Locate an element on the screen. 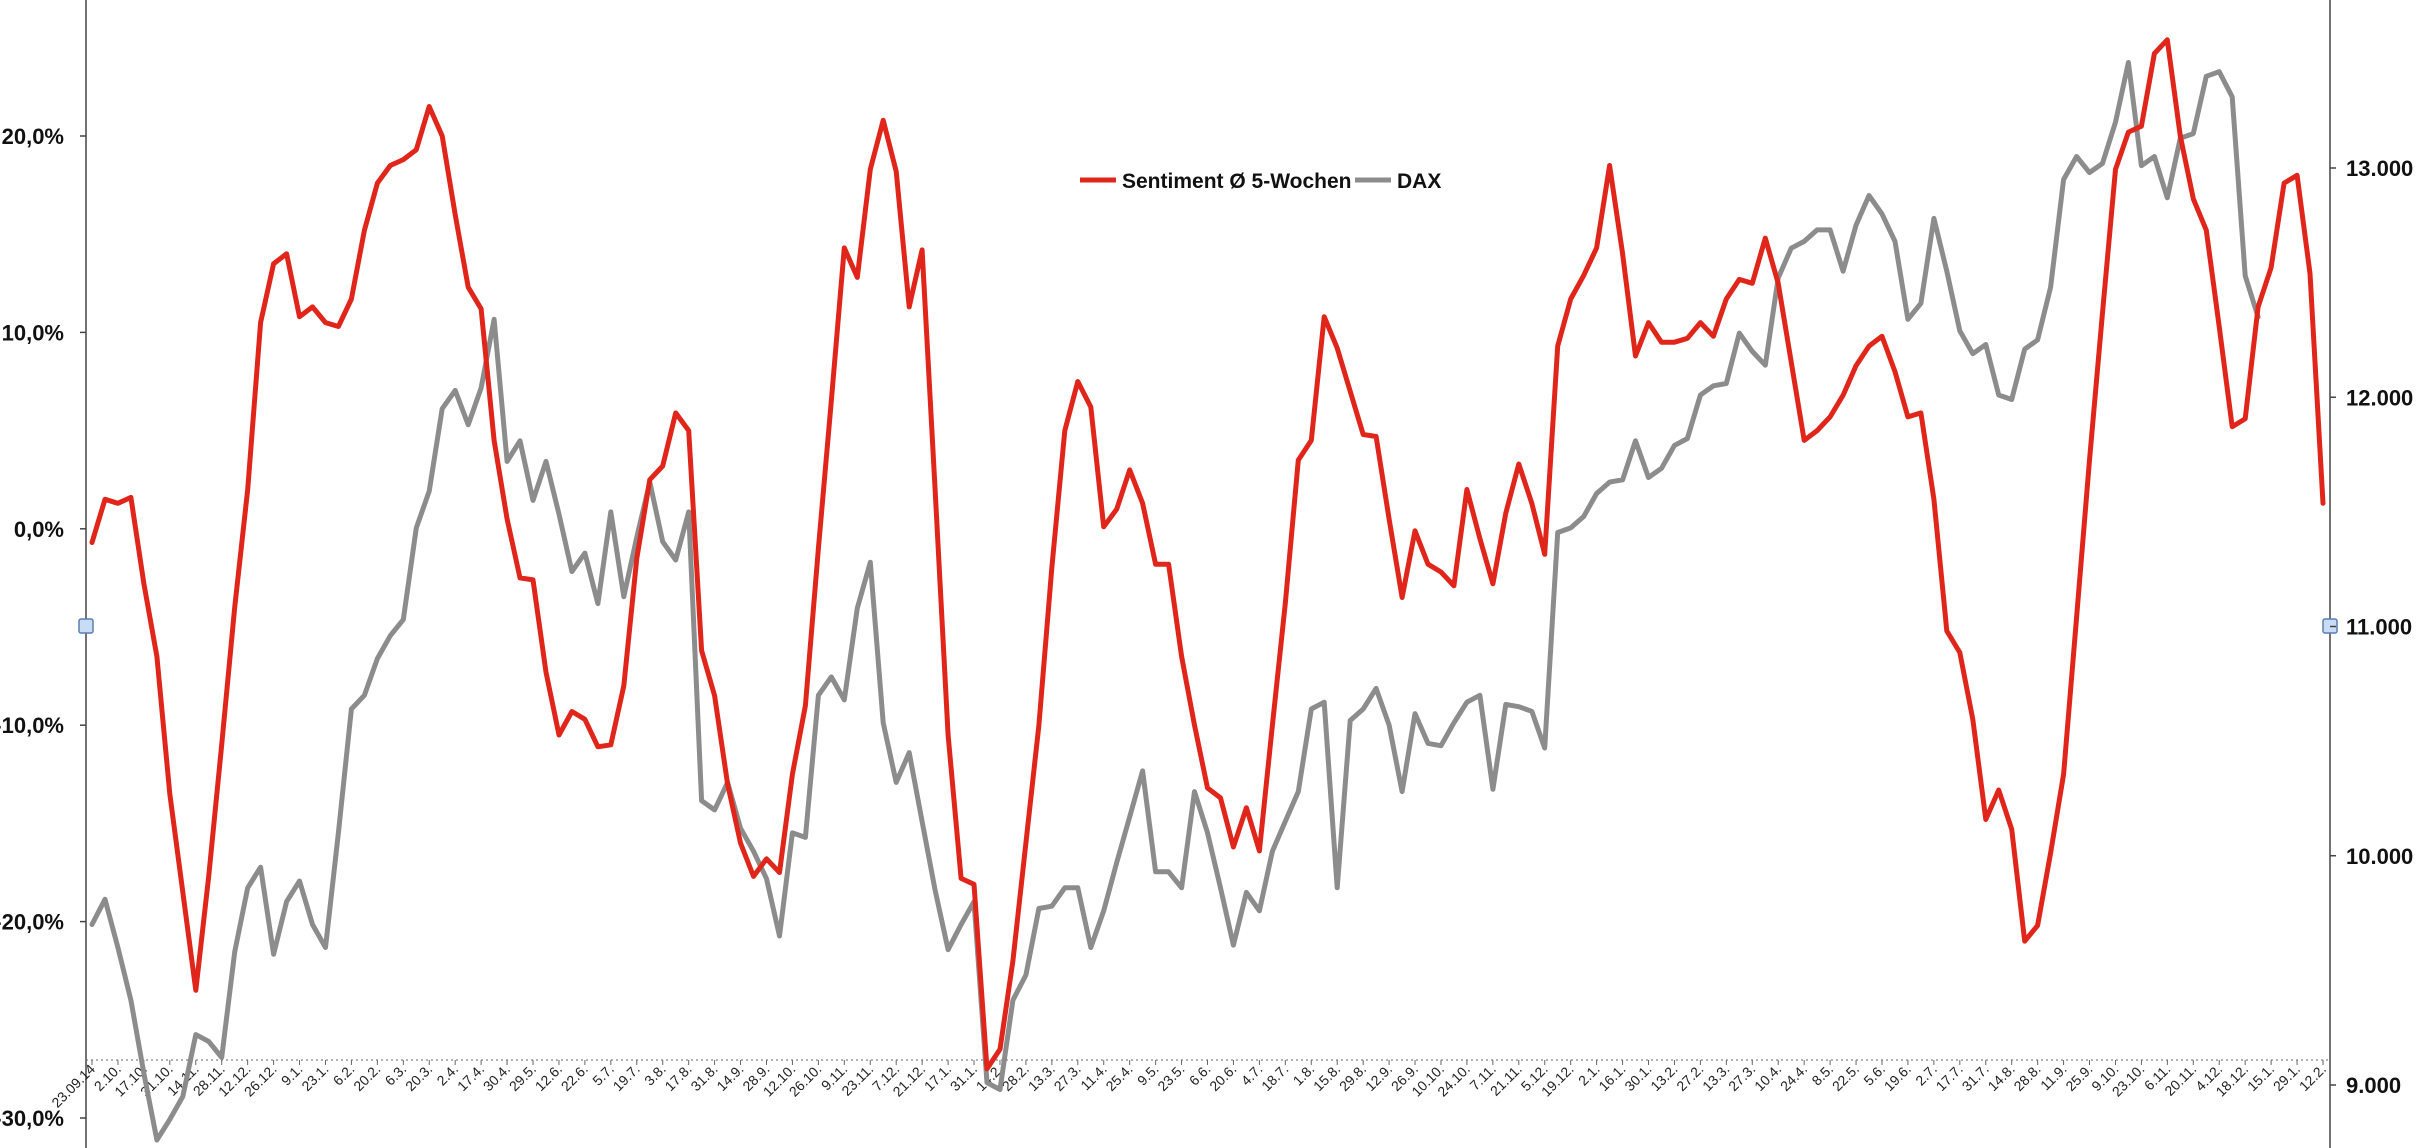  x-tick-label: 12.2. is located at coordinates (2312, 1077).